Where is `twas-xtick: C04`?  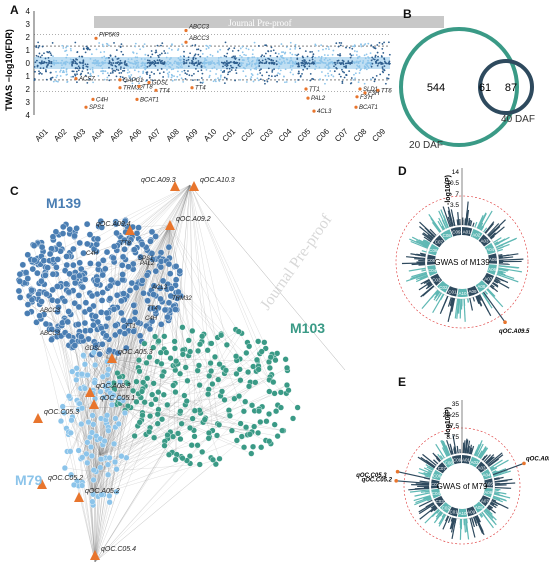
twas-xtick: C04 is located at coordinates (285, 134).